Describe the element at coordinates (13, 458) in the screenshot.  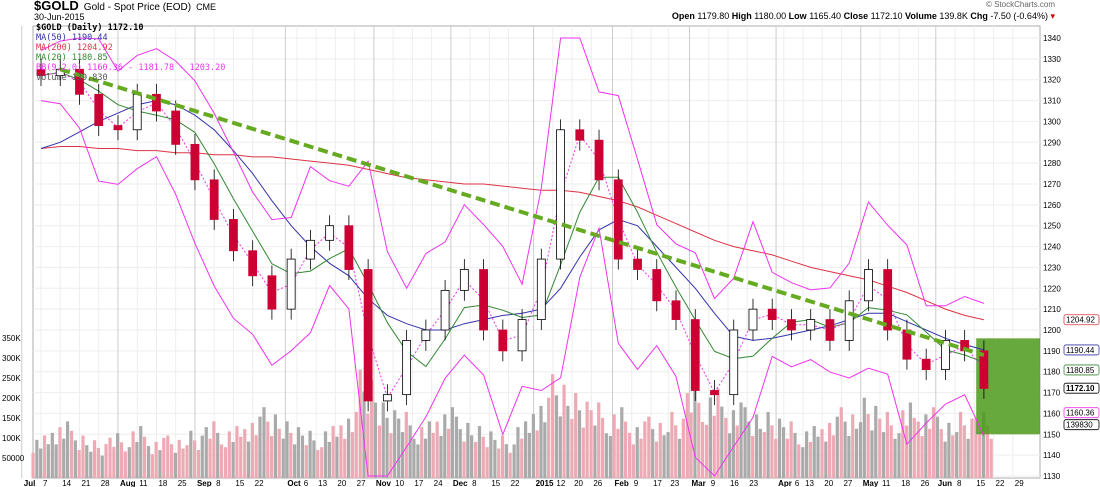
I see `volume-tick-label: 50000` at that location.